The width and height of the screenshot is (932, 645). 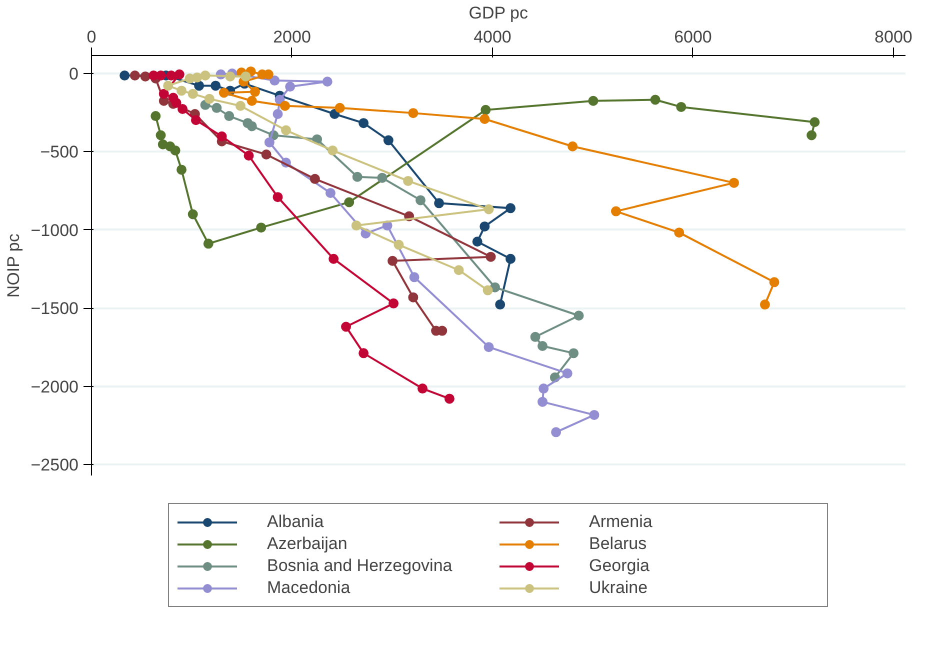 What do you see at coordinates (91, 37) in the screenshot?
I see `x-tick-label: 0` at bounding box center [91, 37].